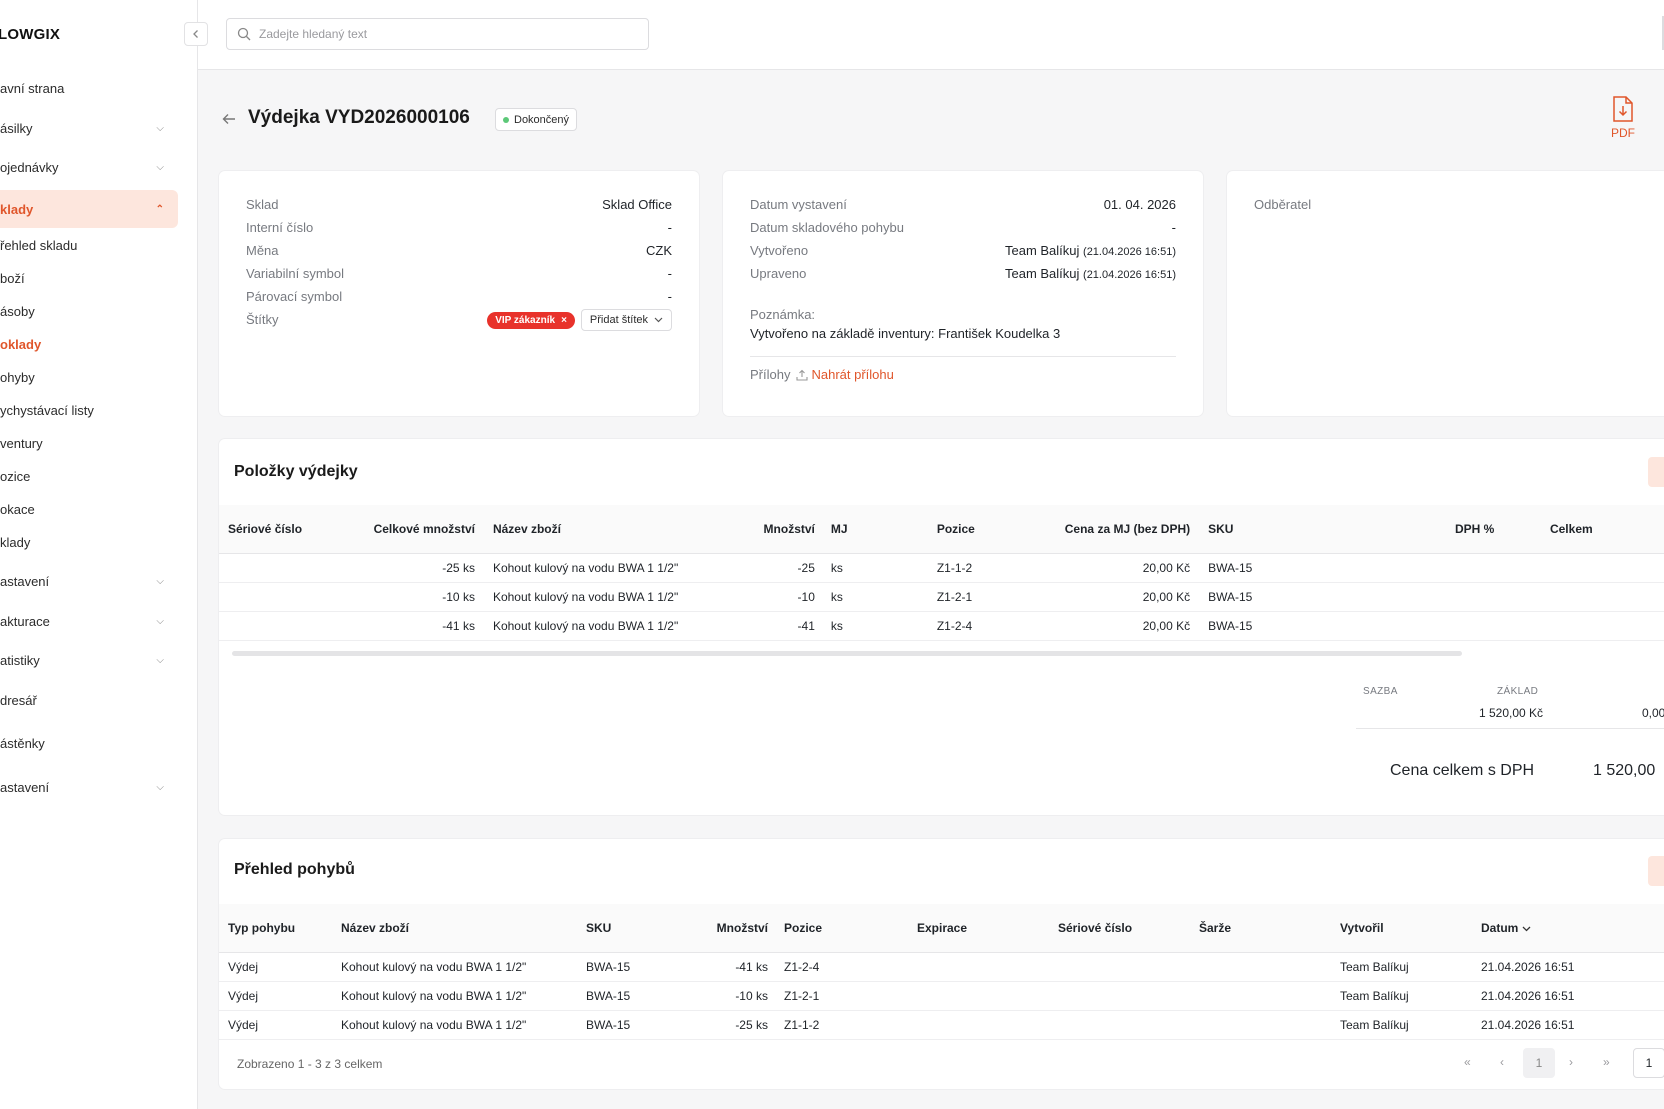 The image size is (1664, 1109). What do you see at coordinates (30, 34) in the screenshot?
I see `app-logo: LOWGIX` at bounding box center [30, 34].